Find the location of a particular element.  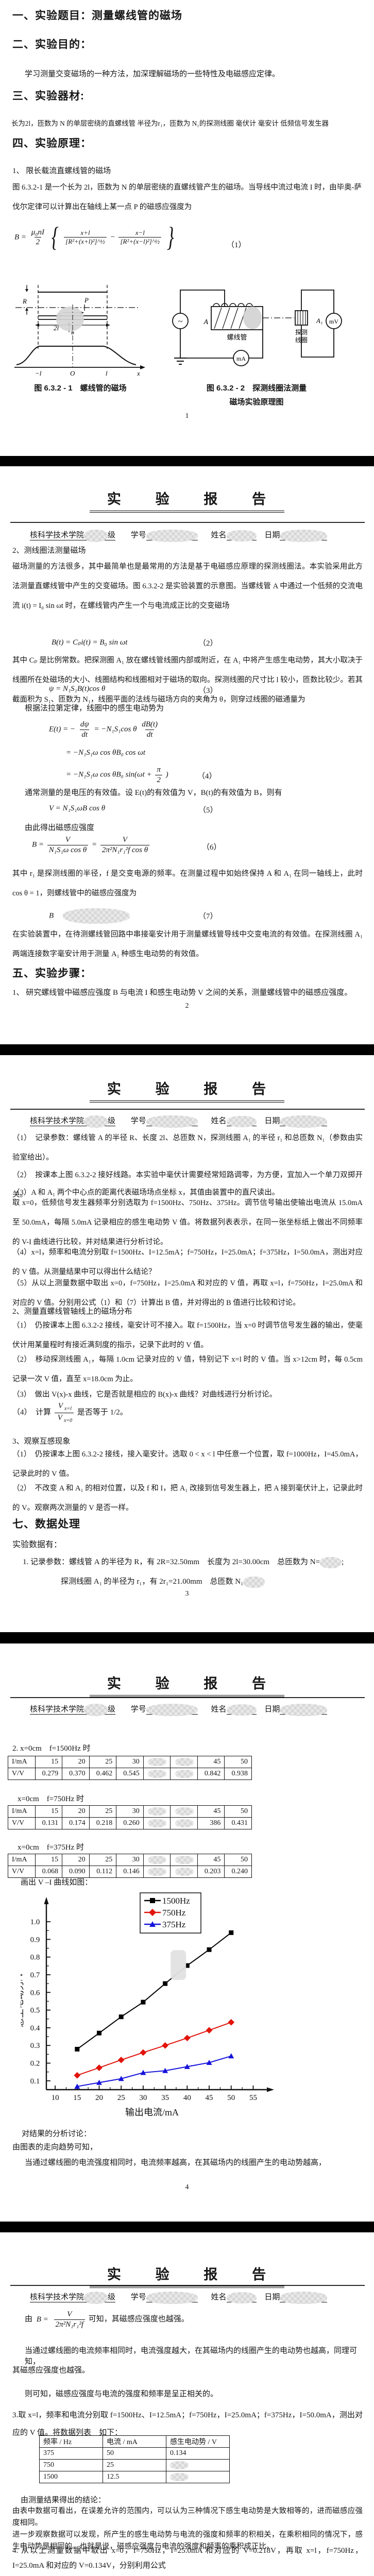

equation-4b: = −N₁S₁ω cos θB₀ cos ωt is located at coordinates (106, 753).